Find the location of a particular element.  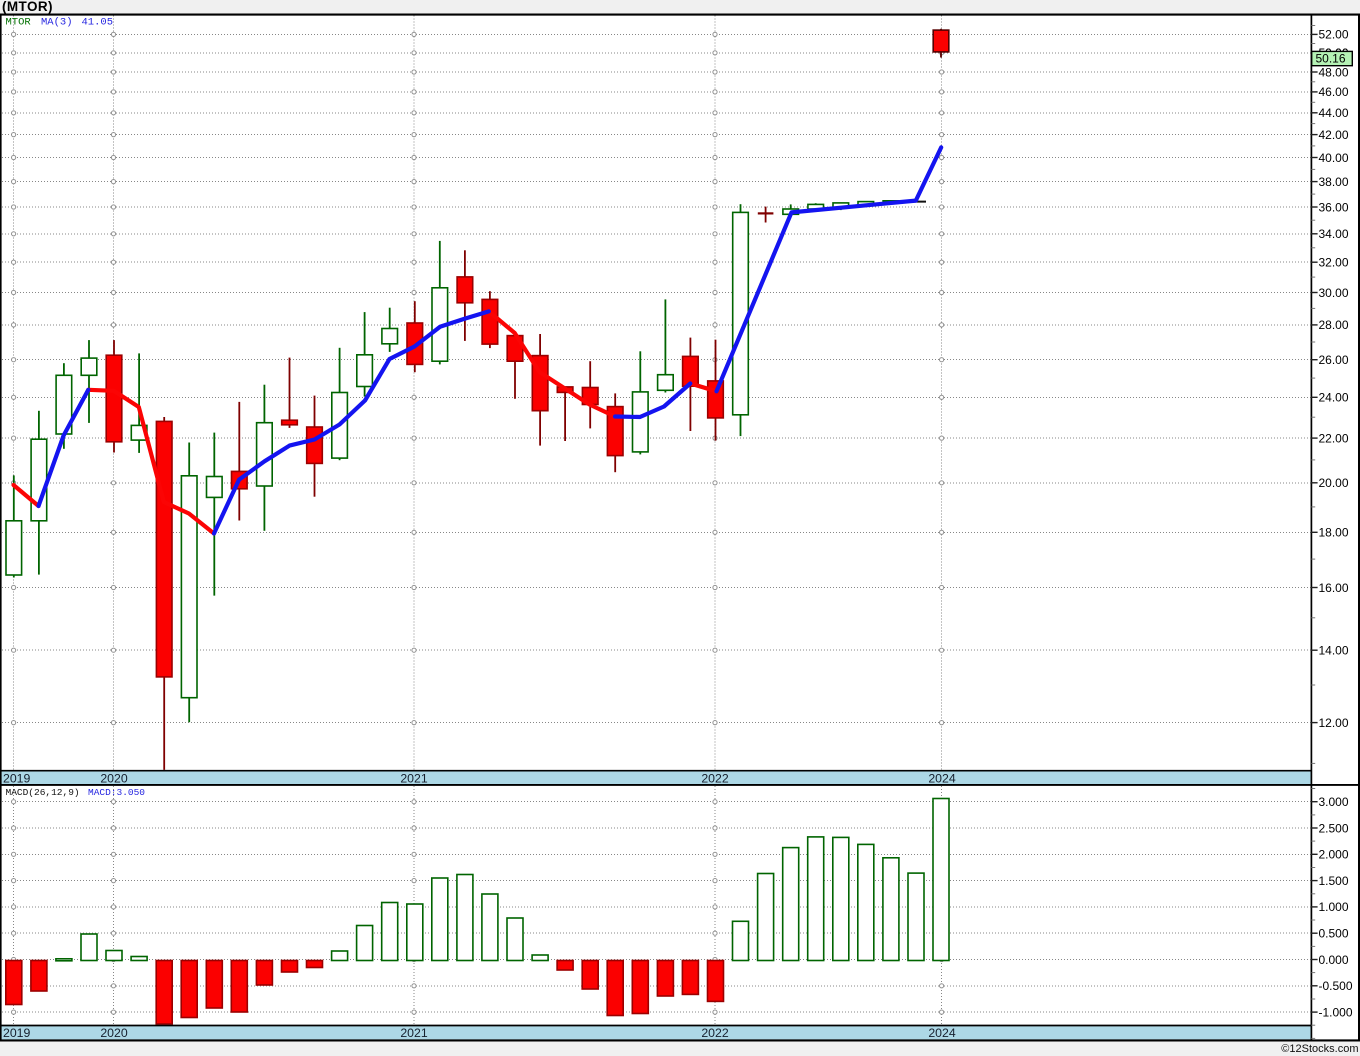

svg-text: 18.00 is located at coordinates (1334, 533).